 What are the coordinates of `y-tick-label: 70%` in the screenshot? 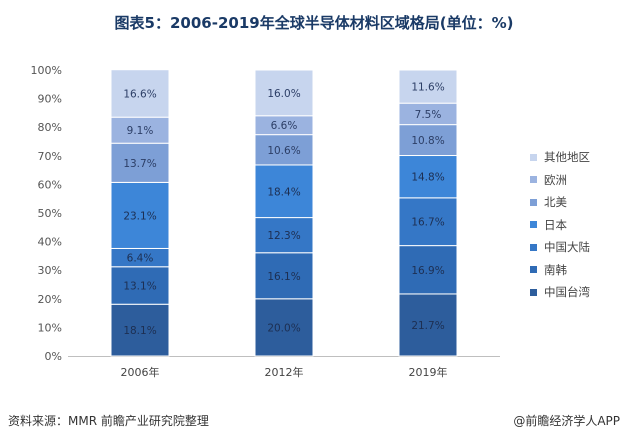 It's located at (50, 156).